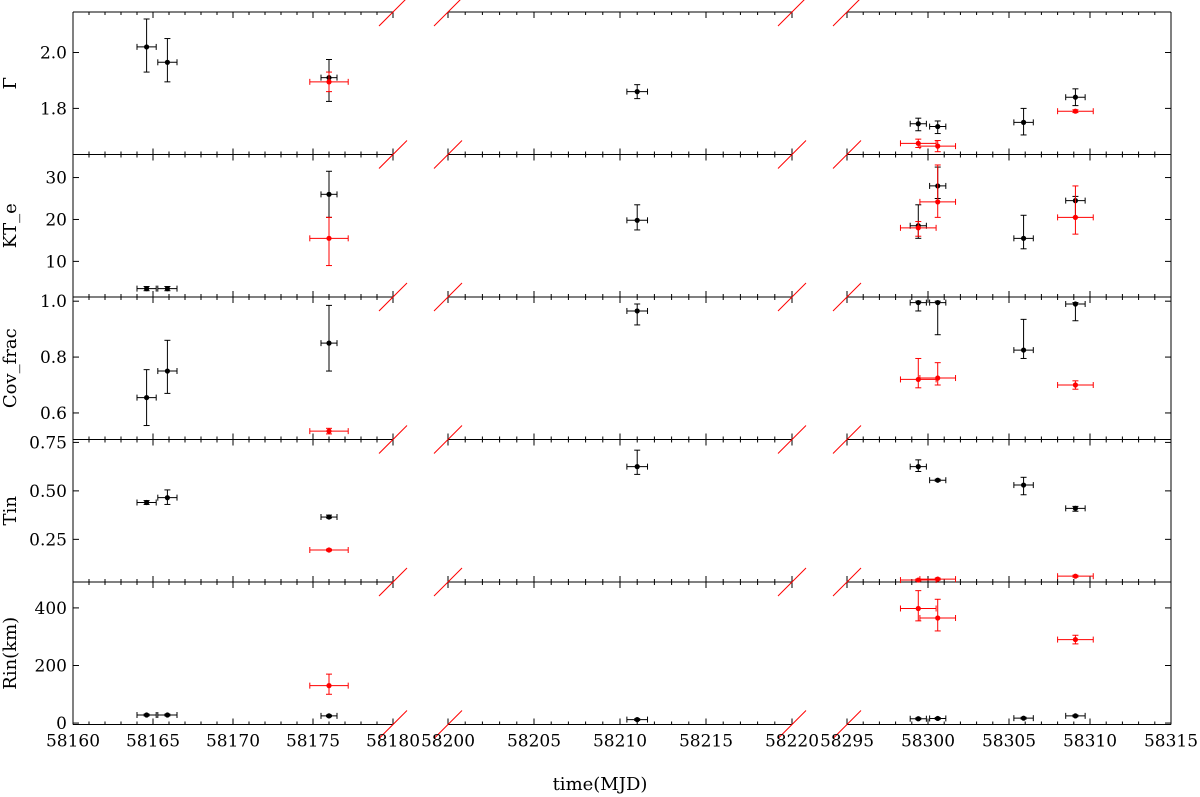 The width and height of the screenshot is (1200, 797). Describe the element at coordinates (792, 742) in the screenshot. I see `x-tick-label-58220: 58220` at that location.